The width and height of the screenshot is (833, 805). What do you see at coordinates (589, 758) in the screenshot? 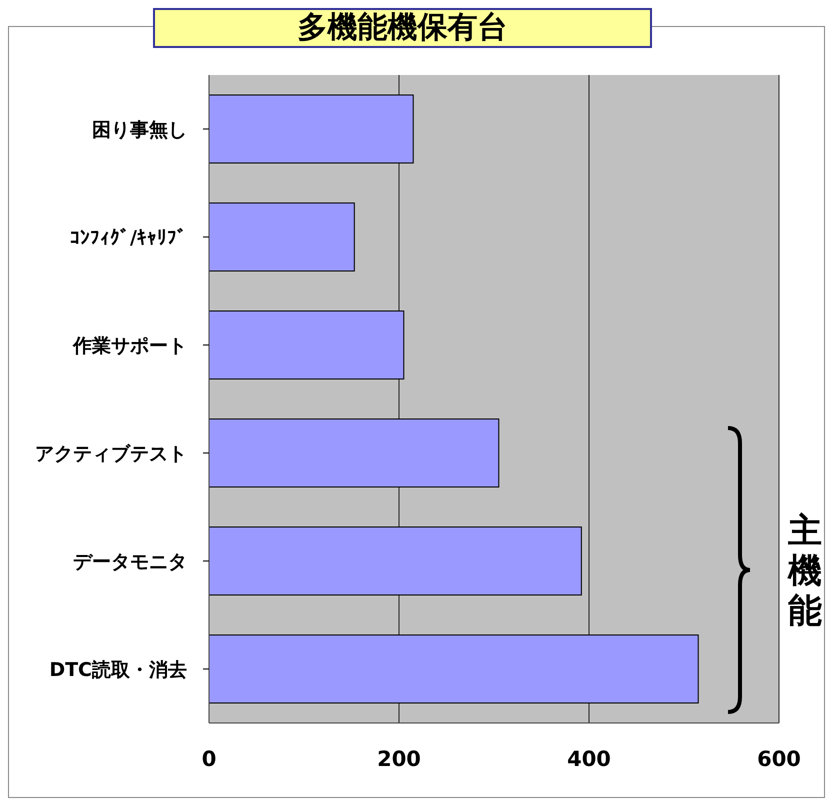
I see `x-tick-label: 400` at bounding box center [589, 758].